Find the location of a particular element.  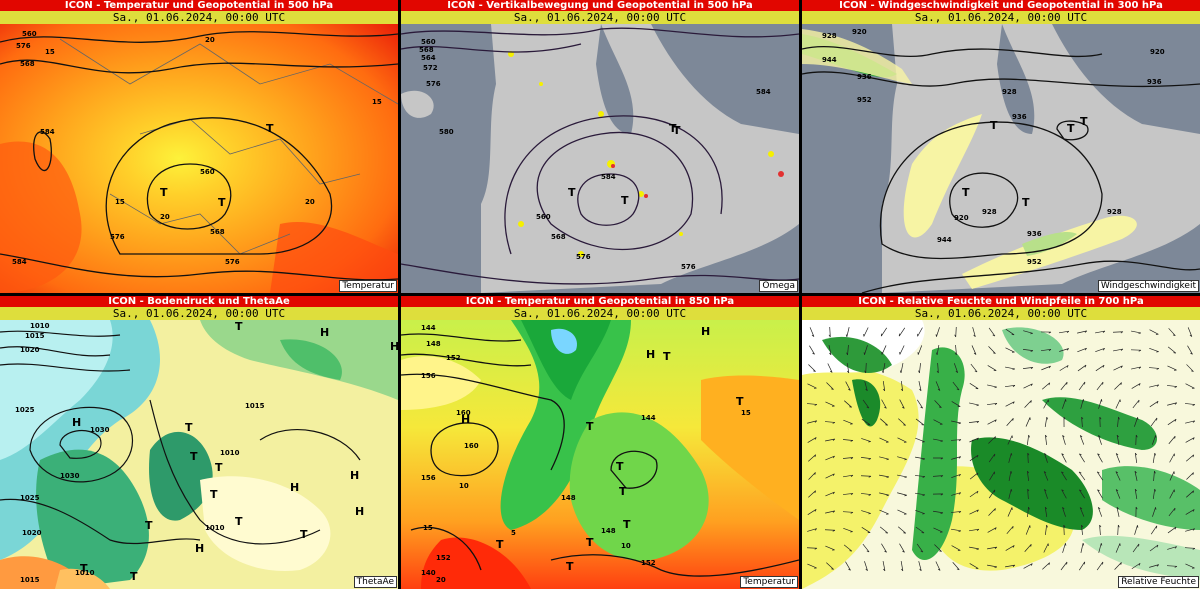

contour-label: 140 is located at coordinates (428, 573).